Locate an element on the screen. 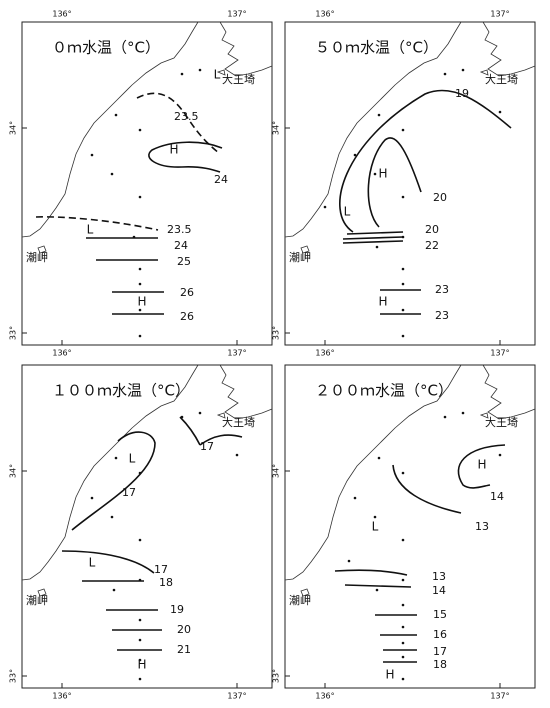 The image size is (550, 708). panel-title: ０ｍ水温（°C） is located at coordinates (106, 48).